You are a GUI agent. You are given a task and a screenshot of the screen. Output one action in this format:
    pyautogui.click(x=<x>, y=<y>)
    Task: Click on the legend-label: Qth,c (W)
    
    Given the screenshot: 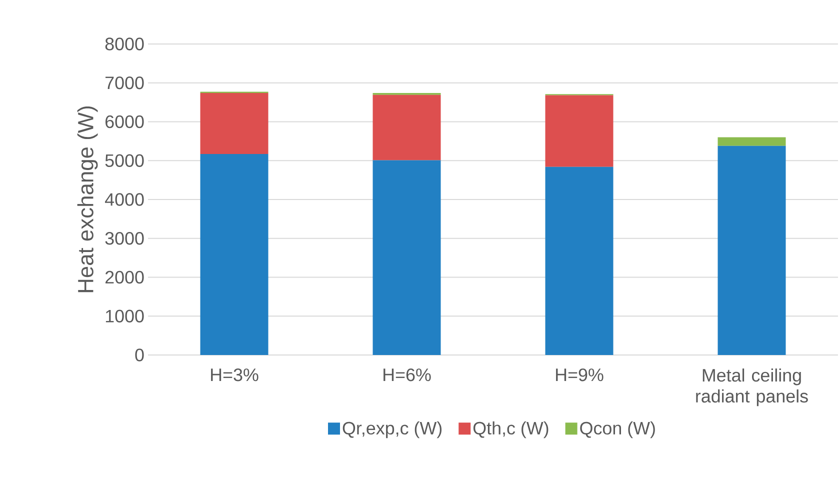 What is the action you would take?
    pyautogui.click(x=510, y=429)
    